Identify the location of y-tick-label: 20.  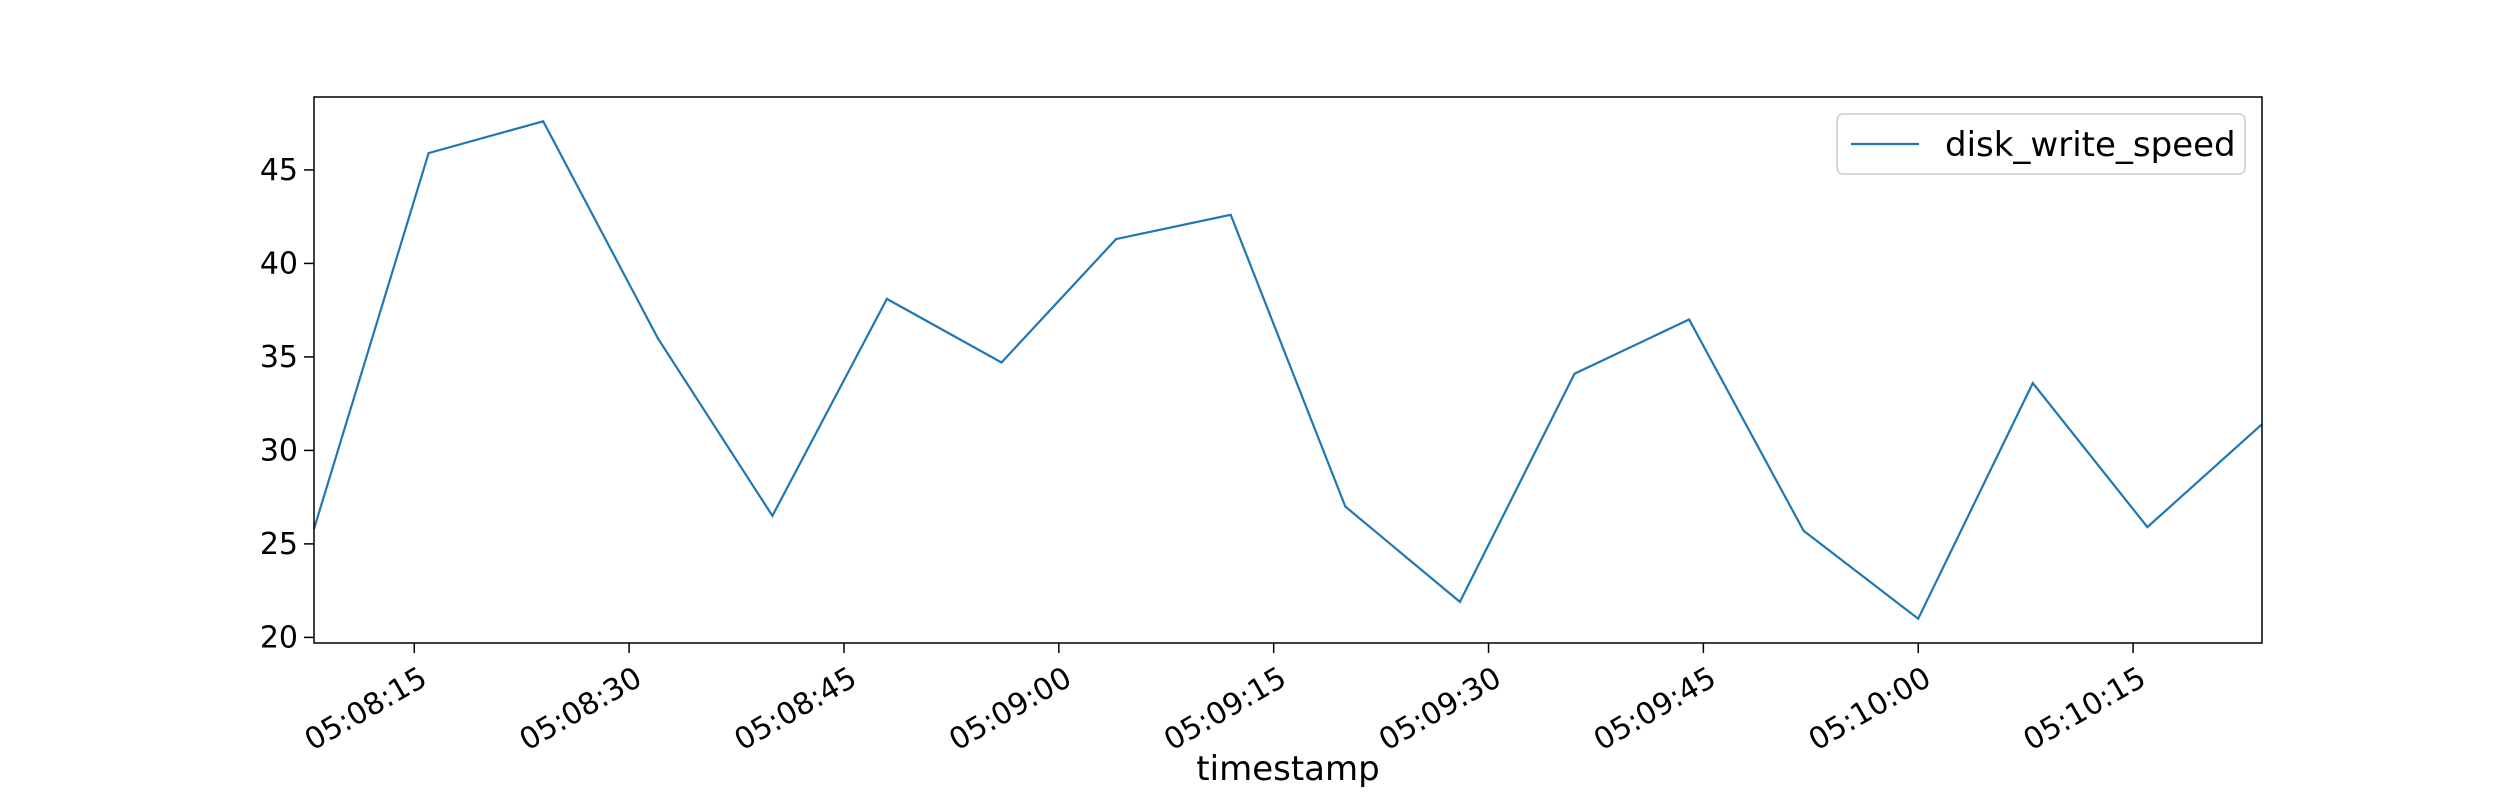
(279, 637).